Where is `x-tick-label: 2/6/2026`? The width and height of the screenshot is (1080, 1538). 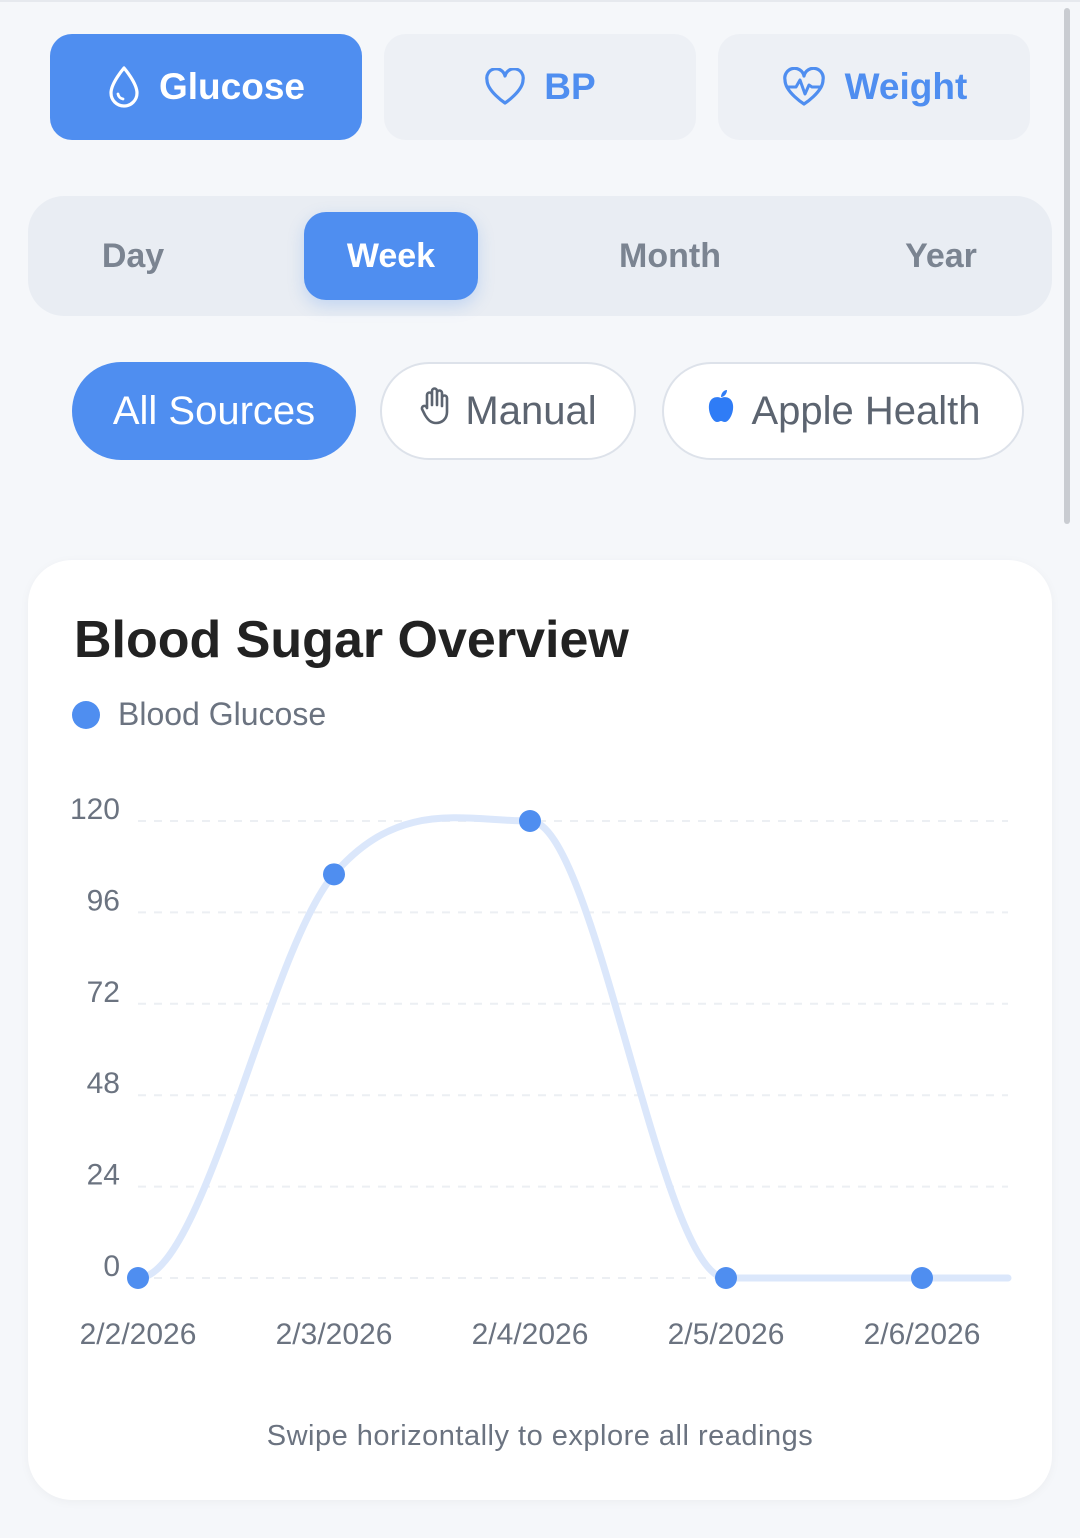
x-tick-label: 2/6/2026 is located at coordinates (922, 1334).